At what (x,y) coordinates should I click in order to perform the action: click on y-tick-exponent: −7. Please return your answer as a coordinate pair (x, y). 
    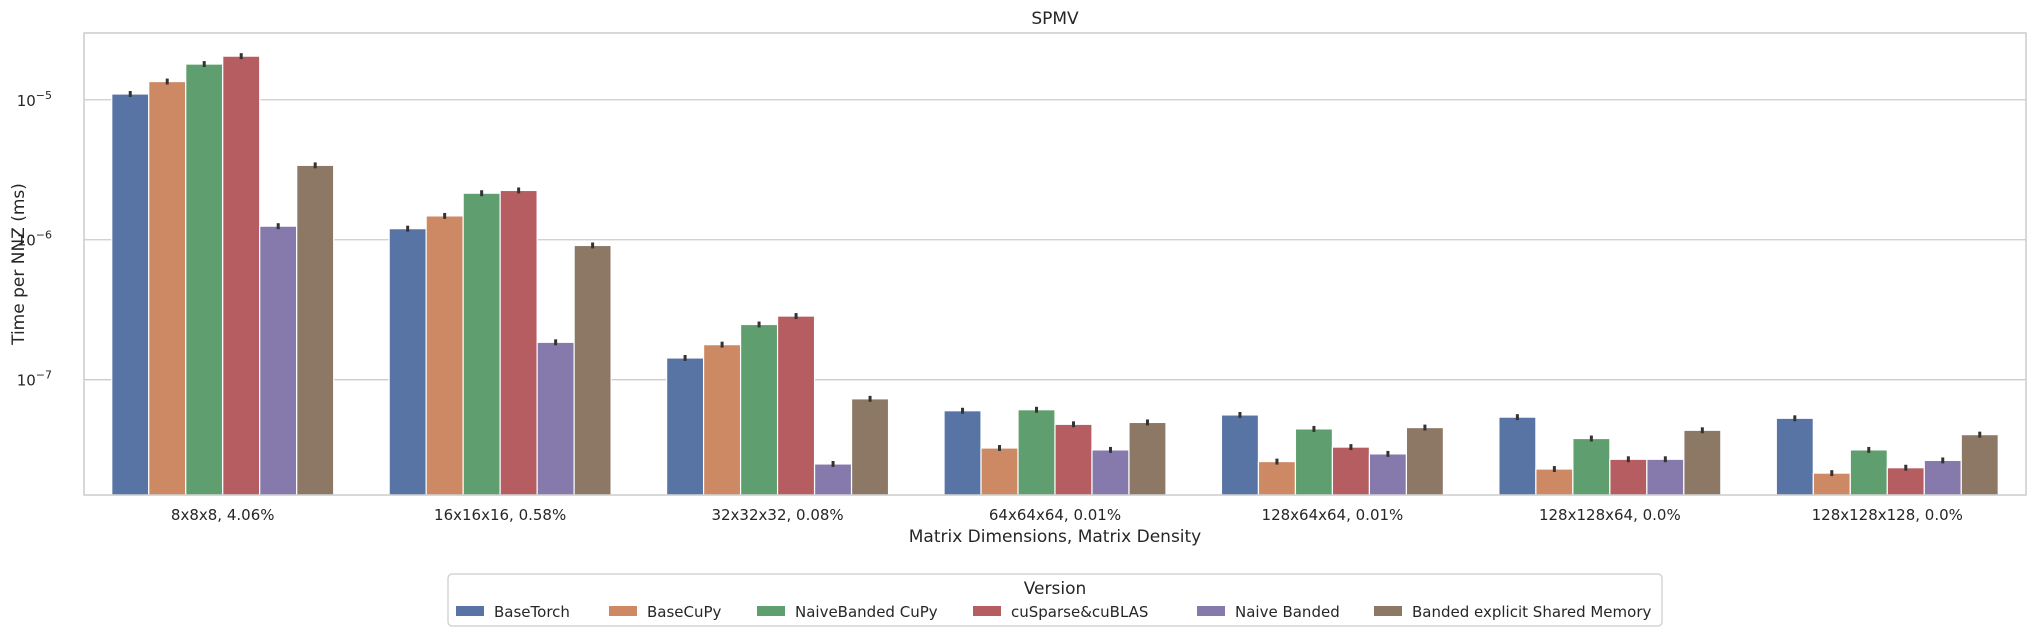
    Looking at the image, I should click on (44, 375).